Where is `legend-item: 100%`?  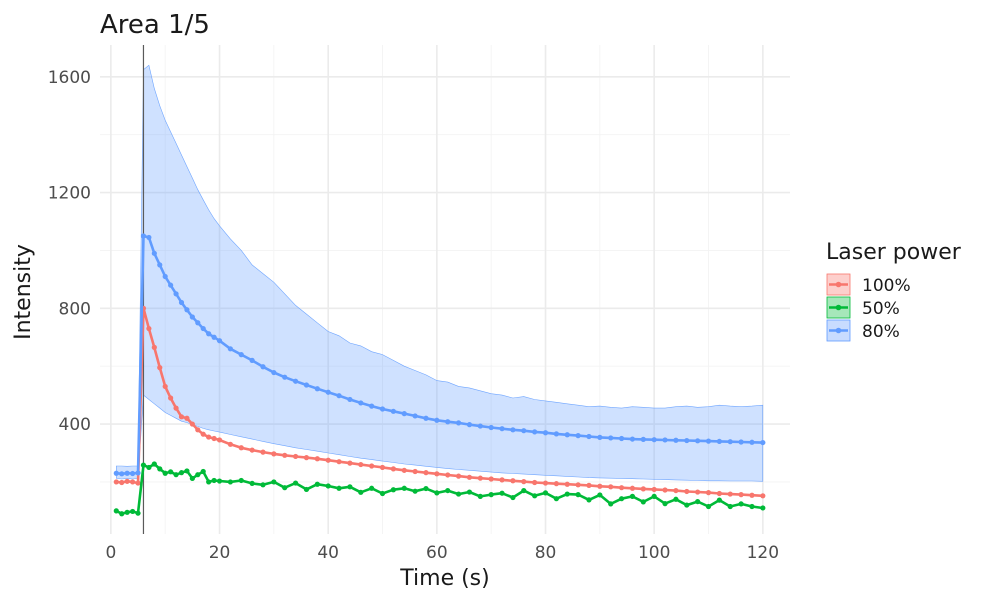
legend-item: 100% is located at coordinates (868, 284).